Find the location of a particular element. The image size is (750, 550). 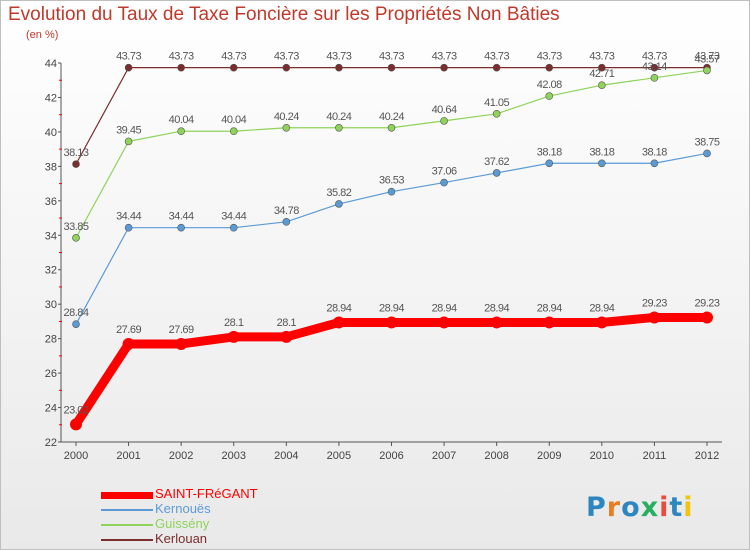

legend-label: SAINT-FRéGANT is located at coordinates (206, 493).